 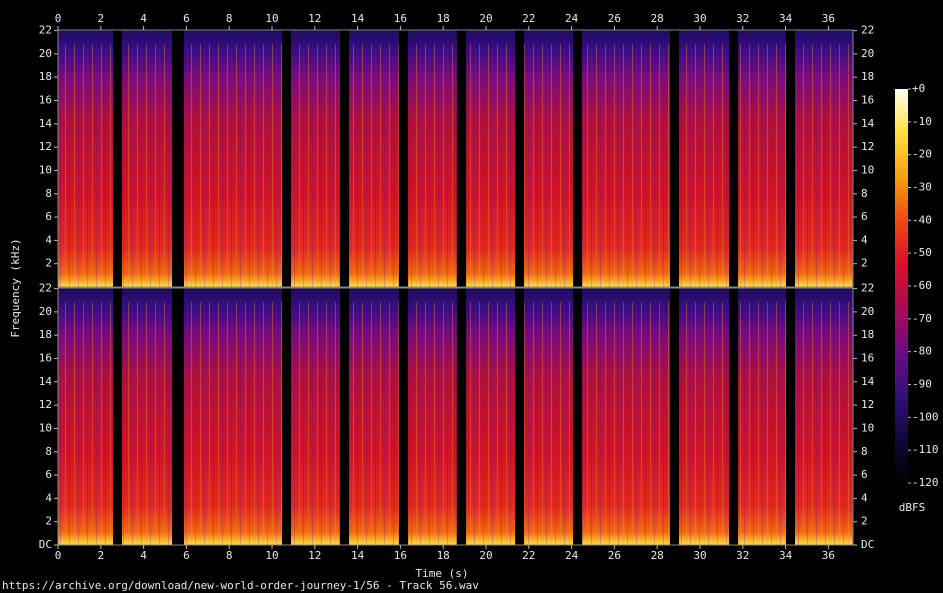 What do you see at coordinates (443, 555) in the screenshot?
I see `x-tick-label: 18` at bounding box center [443, 555].